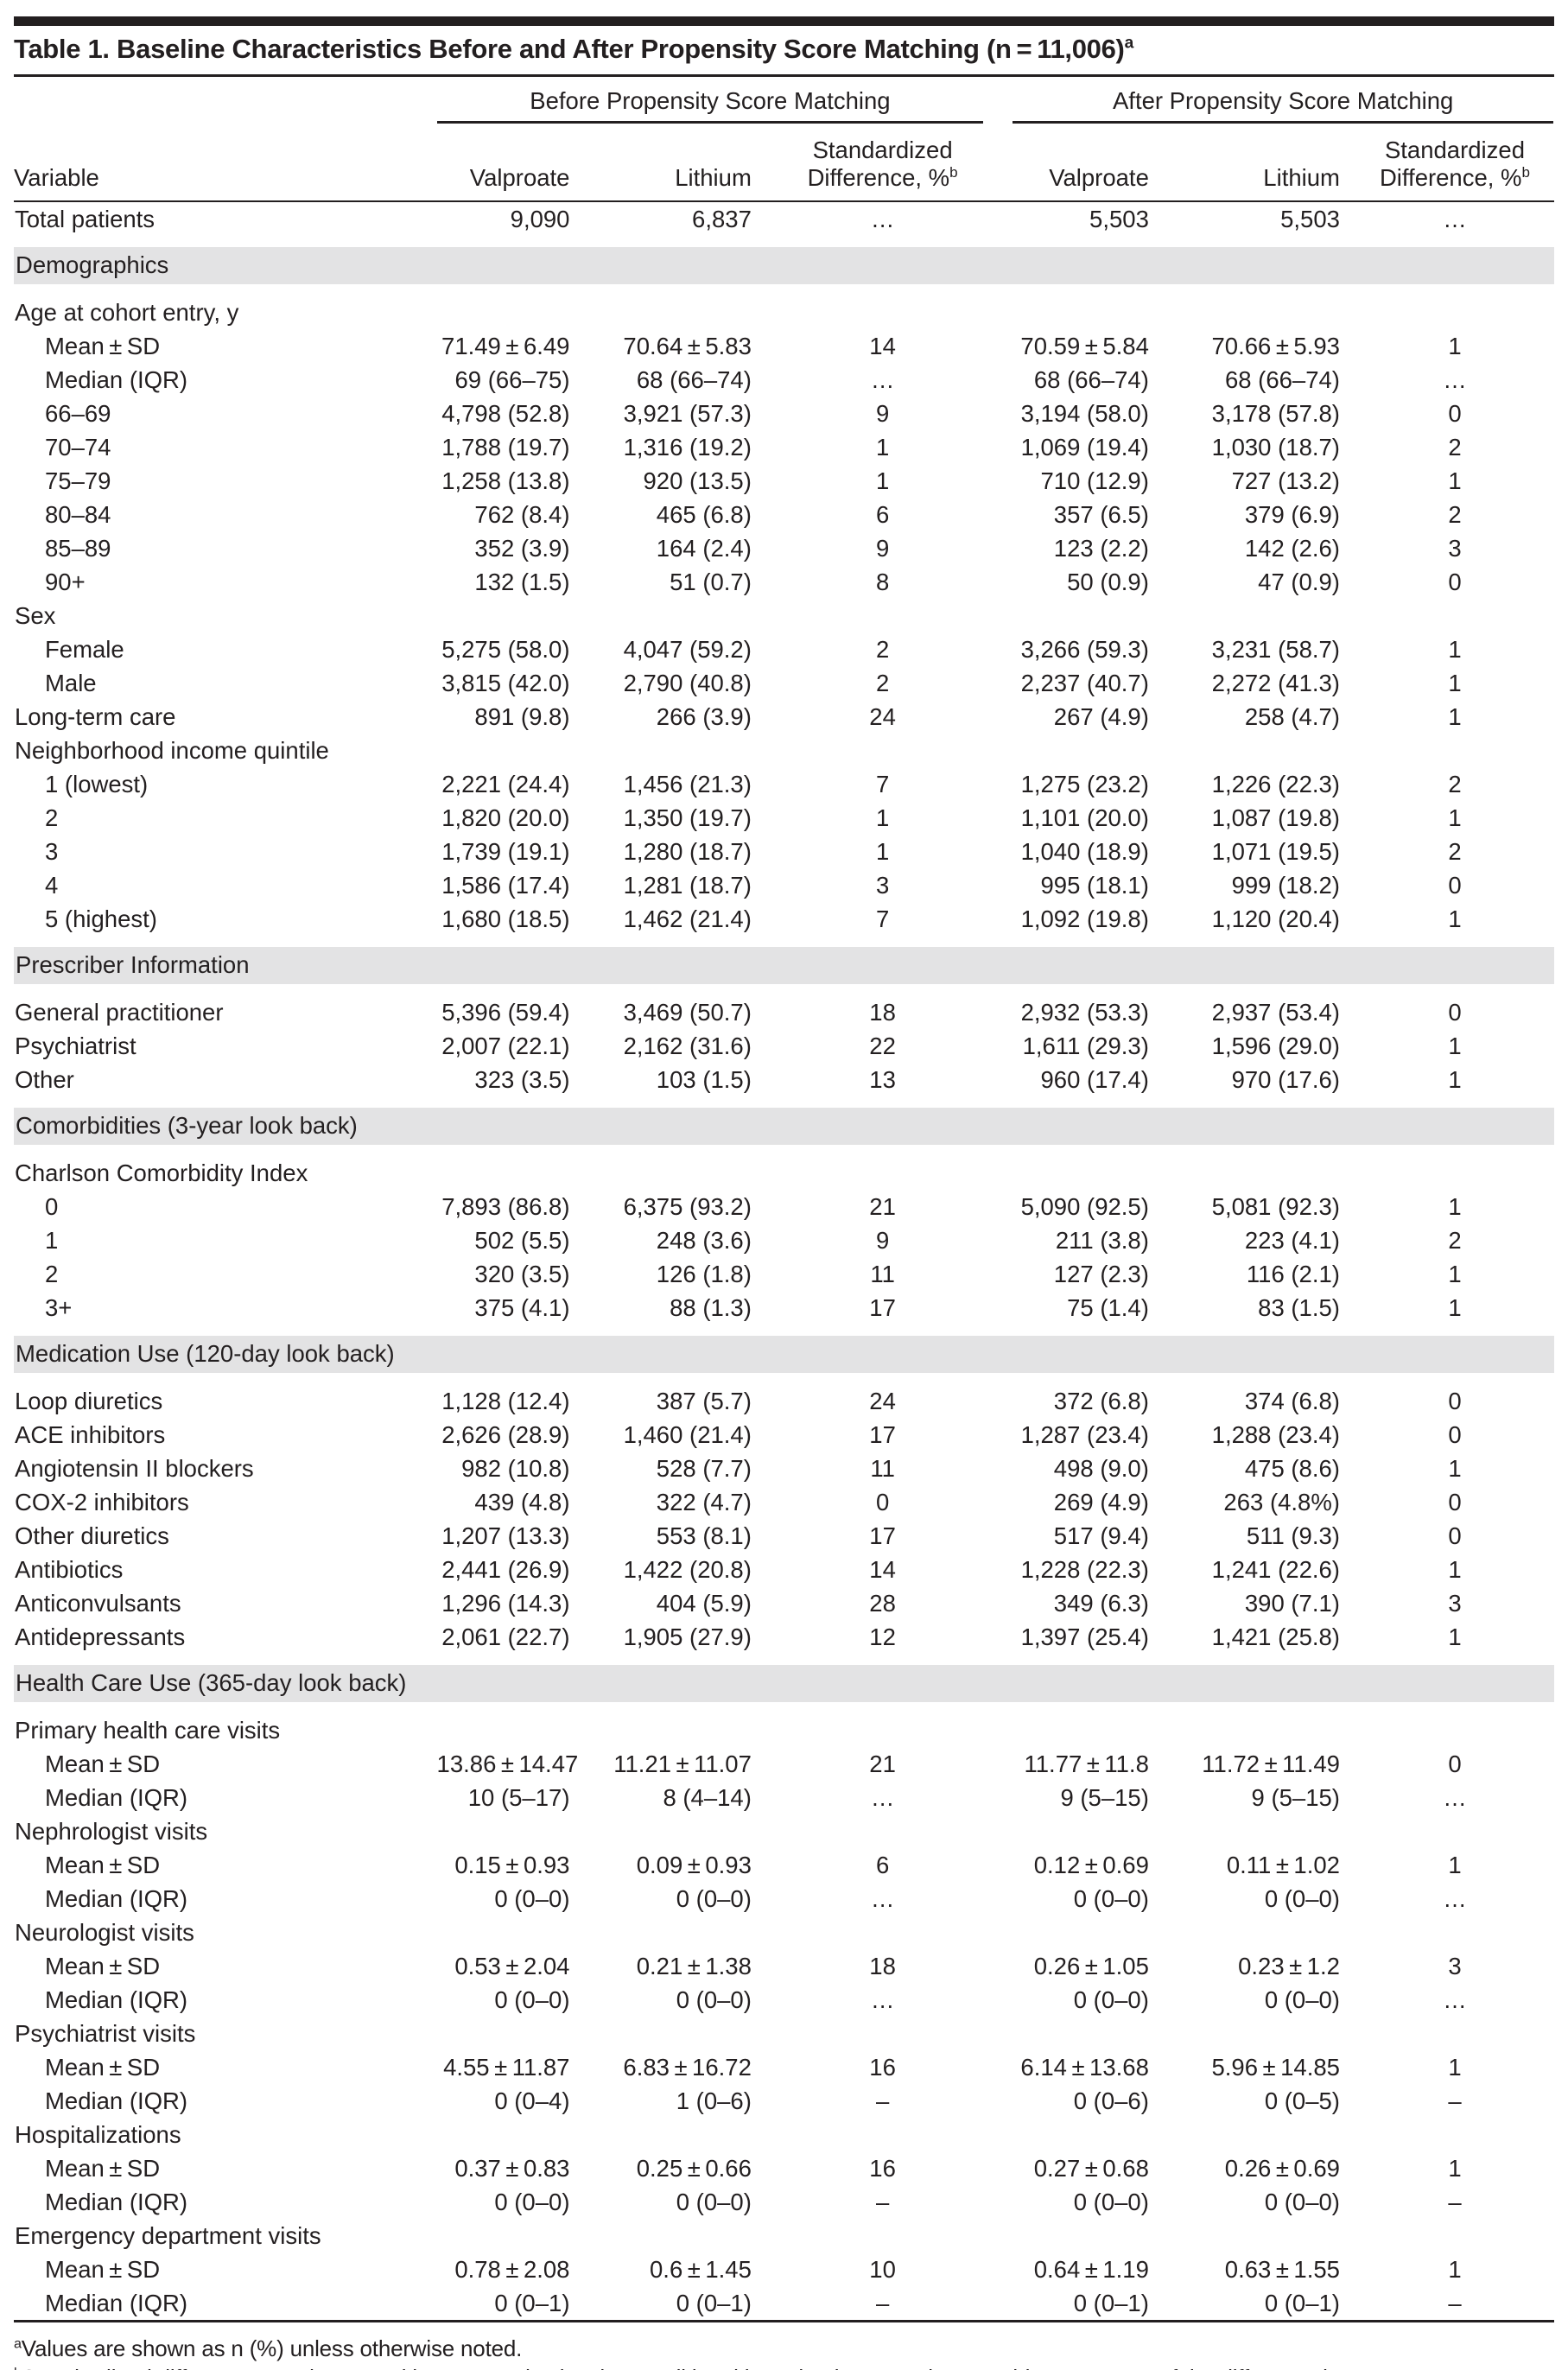 The width and height of the screenshot is (1568, 2370). Describe the element at coordinates (103, 346) in the screenshot. I see `row-label: Mean ± SD` at that location.